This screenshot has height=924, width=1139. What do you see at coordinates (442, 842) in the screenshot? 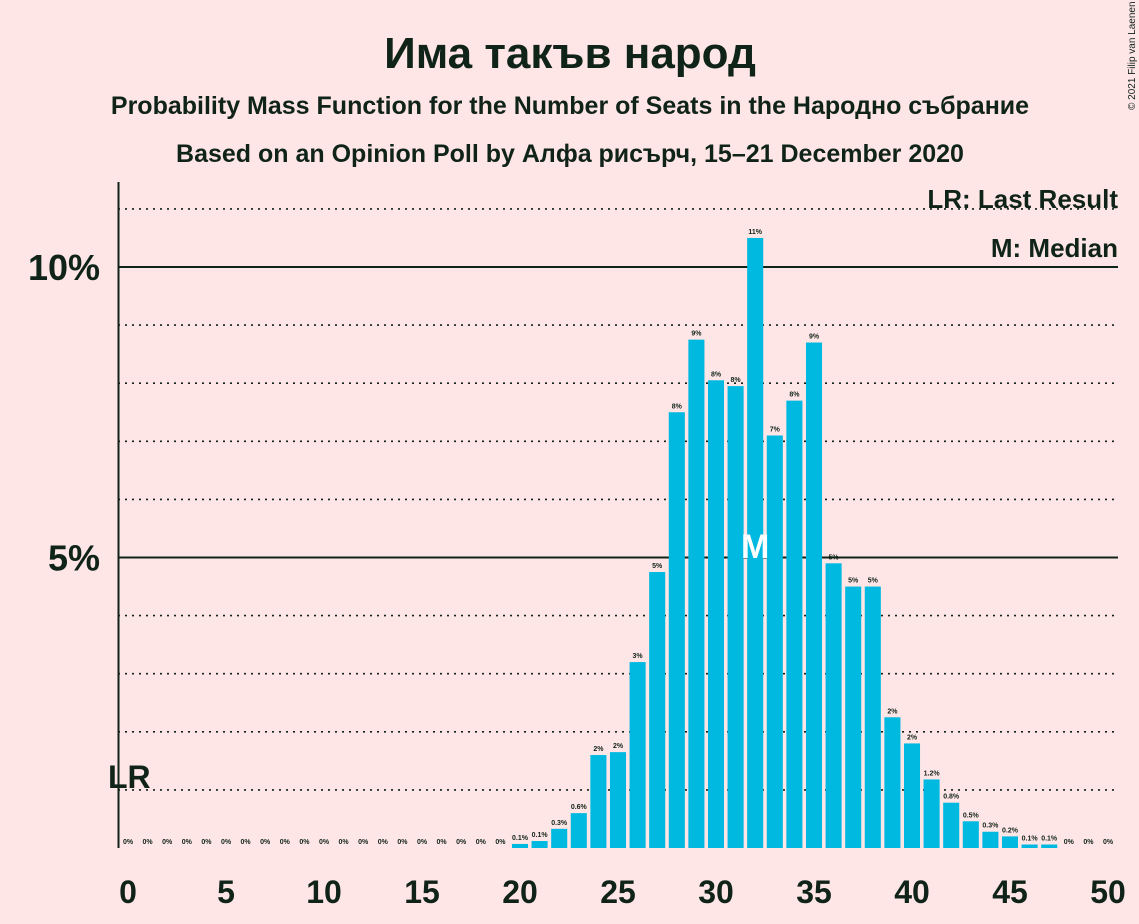
I see `bar-label-seat-16: 0%` at bounding box center [442, 842].